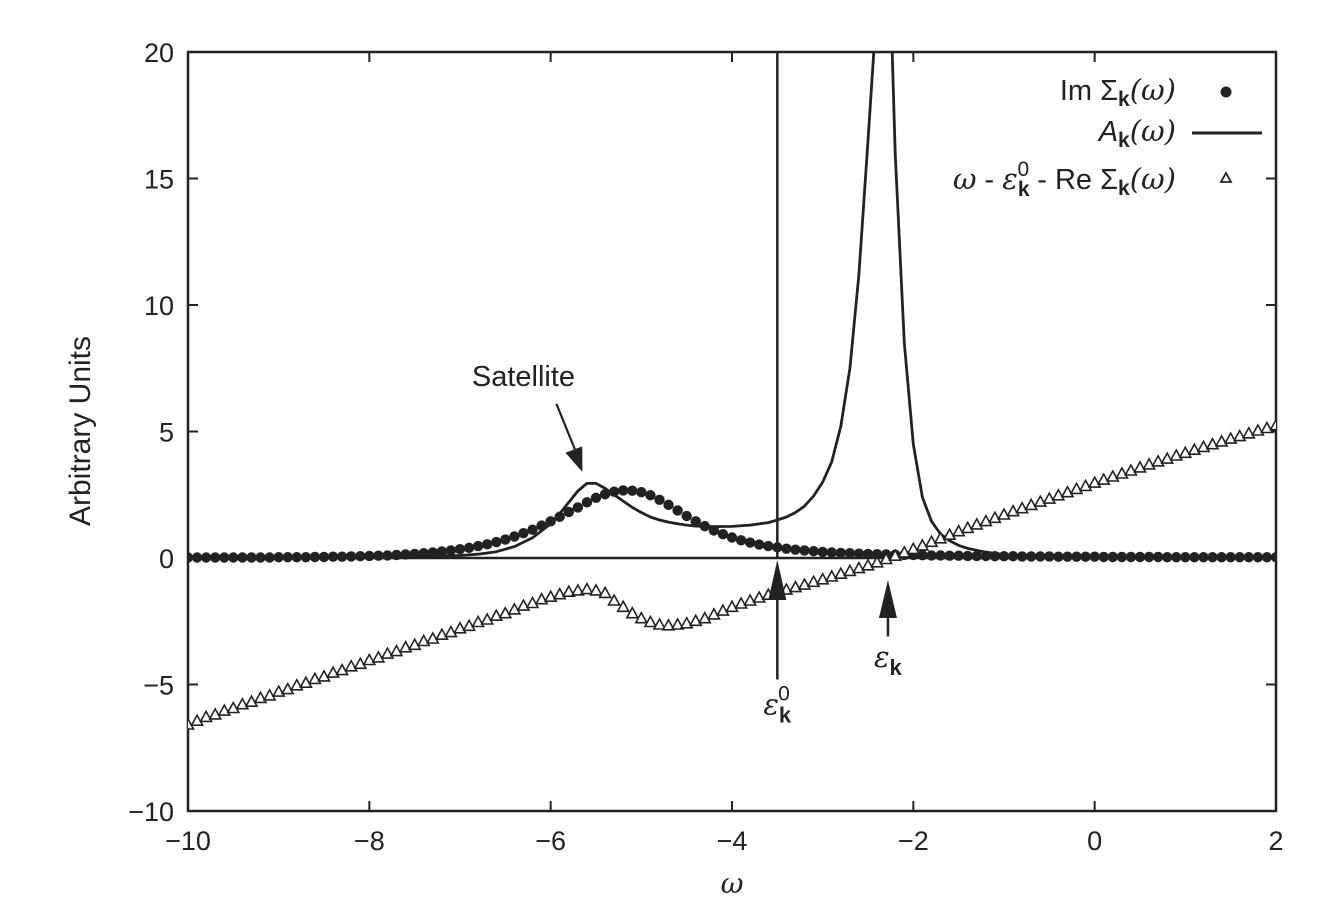 This screenshot has height=914, width=1330. Describe the element at coordinates (159, 306) in the screenshot. I see `y-tick-label: 10` at that location.